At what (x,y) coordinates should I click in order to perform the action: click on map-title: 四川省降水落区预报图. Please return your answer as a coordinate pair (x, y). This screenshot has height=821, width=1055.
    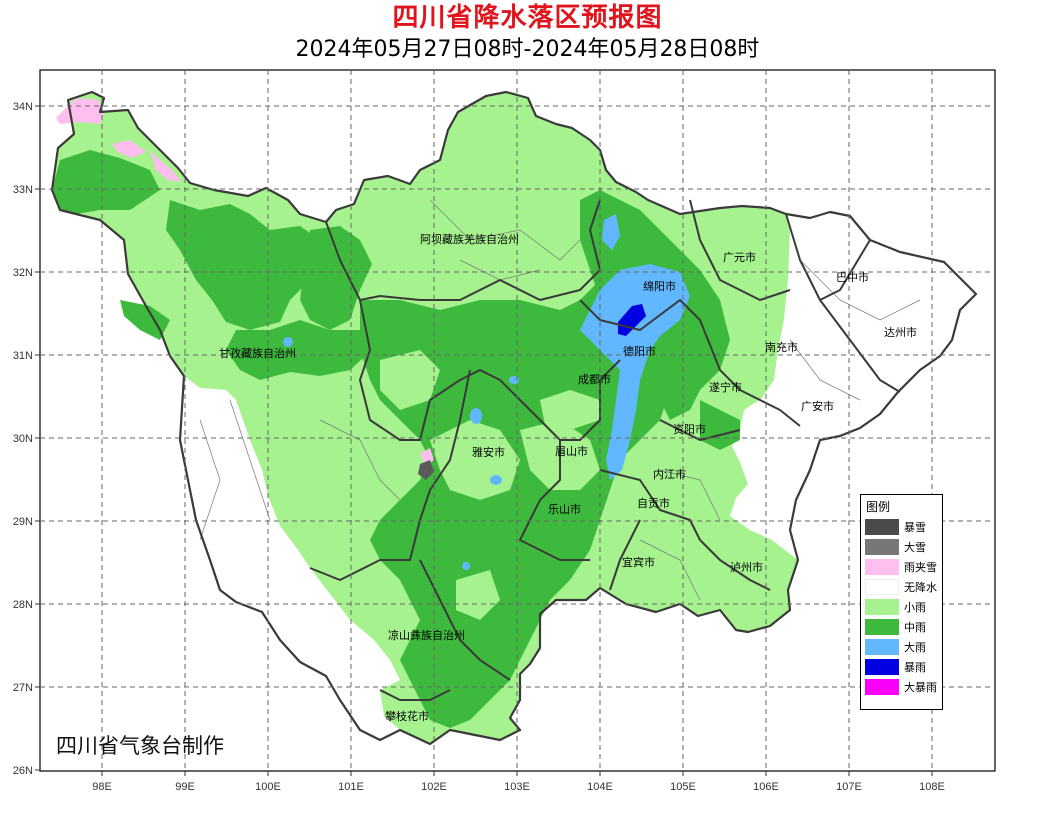
    Looking at the image, I should click on (527, 18).